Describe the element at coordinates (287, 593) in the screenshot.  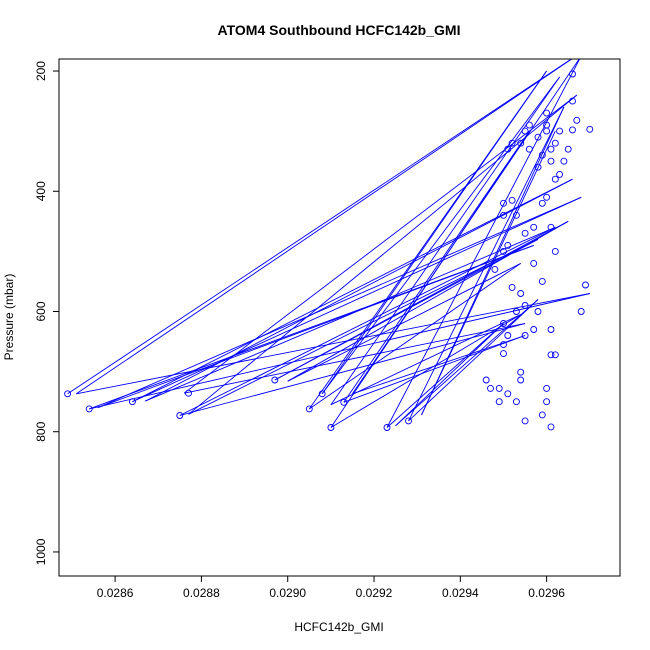
I see `x-tick-label: 0.0290` at that location.